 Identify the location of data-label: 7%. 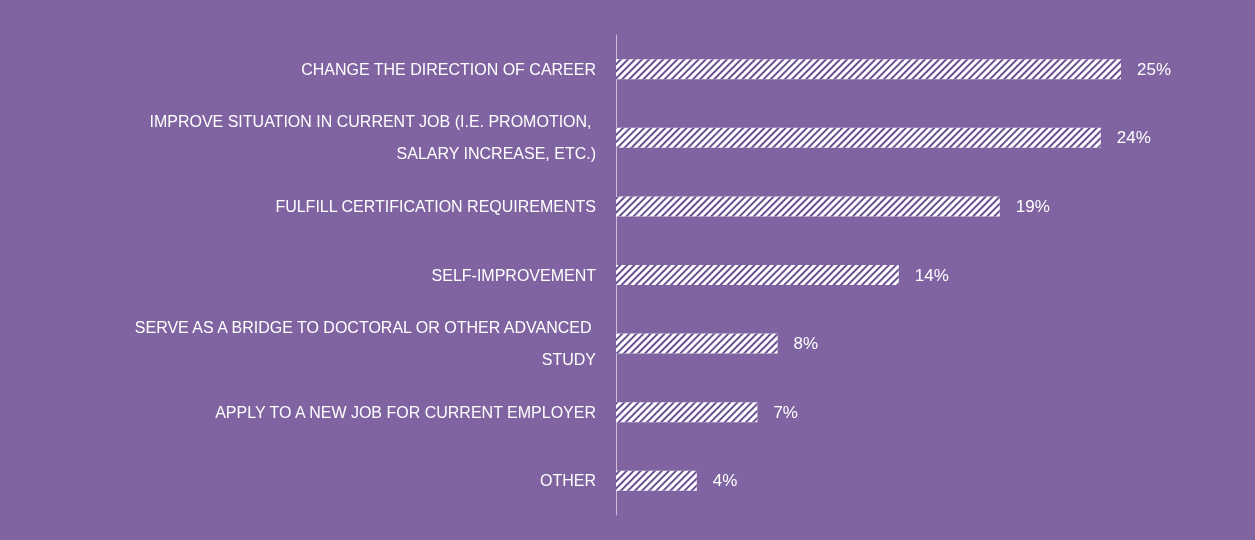
(785, 412).